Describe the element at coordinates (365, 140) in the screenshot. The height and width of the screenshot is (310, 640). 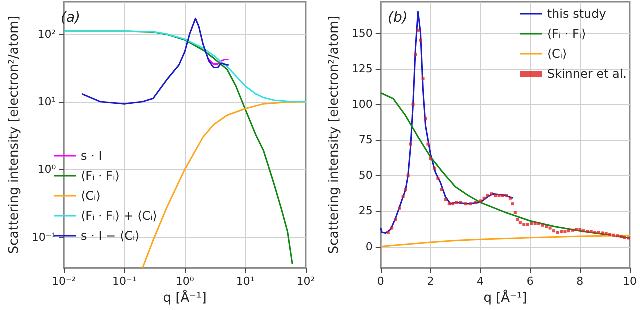
I see `y-tick-label: 75` at that location.